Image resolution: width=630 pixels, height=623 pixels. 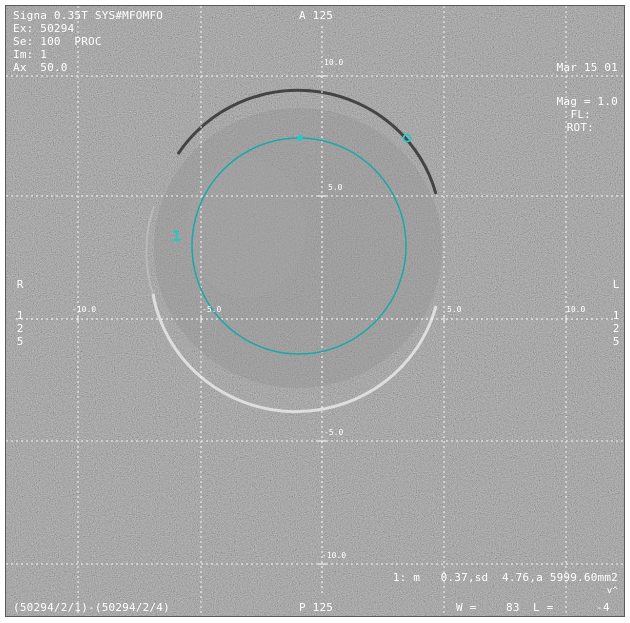 I want to click on window-label: W =, so click(x=466, y=607).